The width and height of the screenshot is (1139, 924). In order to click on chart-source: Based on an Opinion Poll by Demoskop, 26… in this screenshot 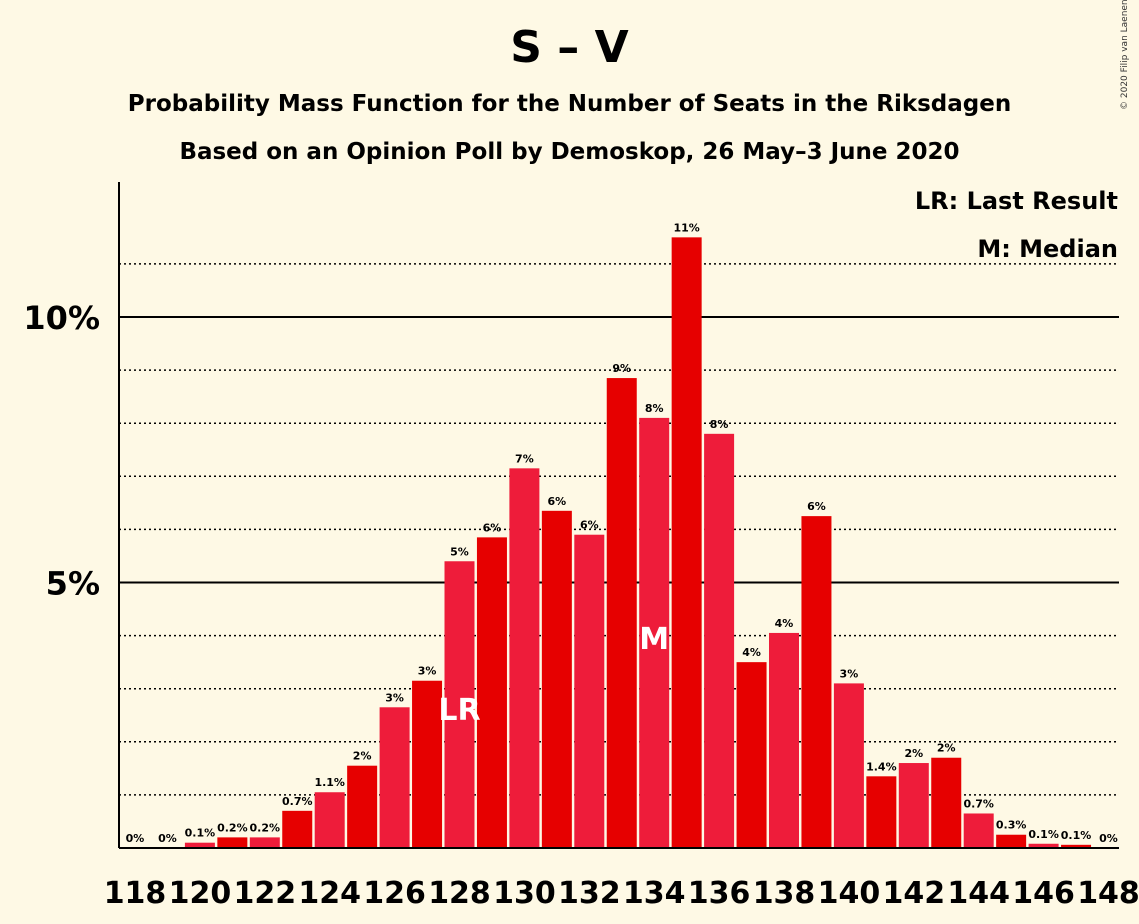, I will do `click(569, 152)`.